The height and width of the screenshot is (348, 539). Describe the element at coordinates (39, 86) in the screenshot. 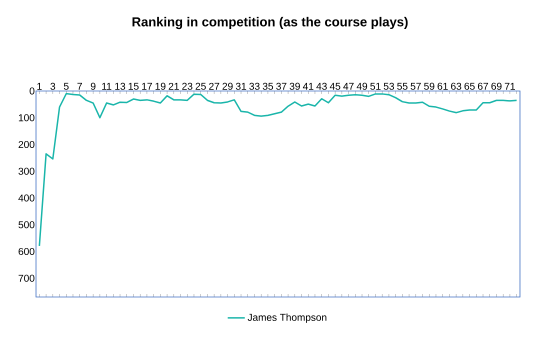

I see `x-tick-label: 1` at that location.